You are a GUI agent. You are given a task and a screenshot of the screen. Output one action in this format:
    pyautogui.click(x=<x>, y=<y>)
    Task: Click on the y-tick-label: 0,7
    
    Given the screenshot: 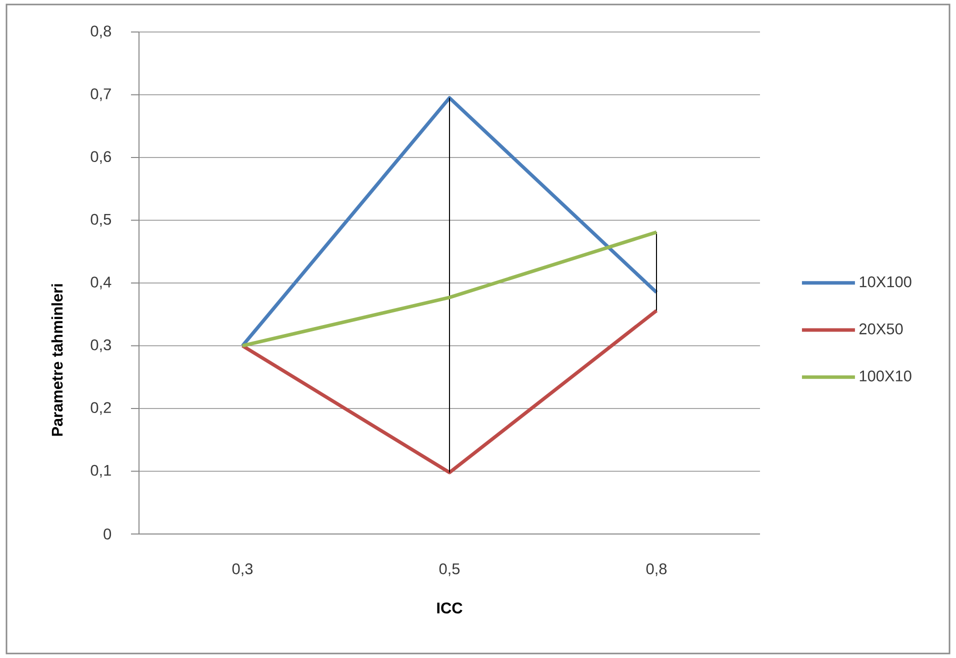 What is the action you would take?
    pyautogui.click(x=100, y=95)
    